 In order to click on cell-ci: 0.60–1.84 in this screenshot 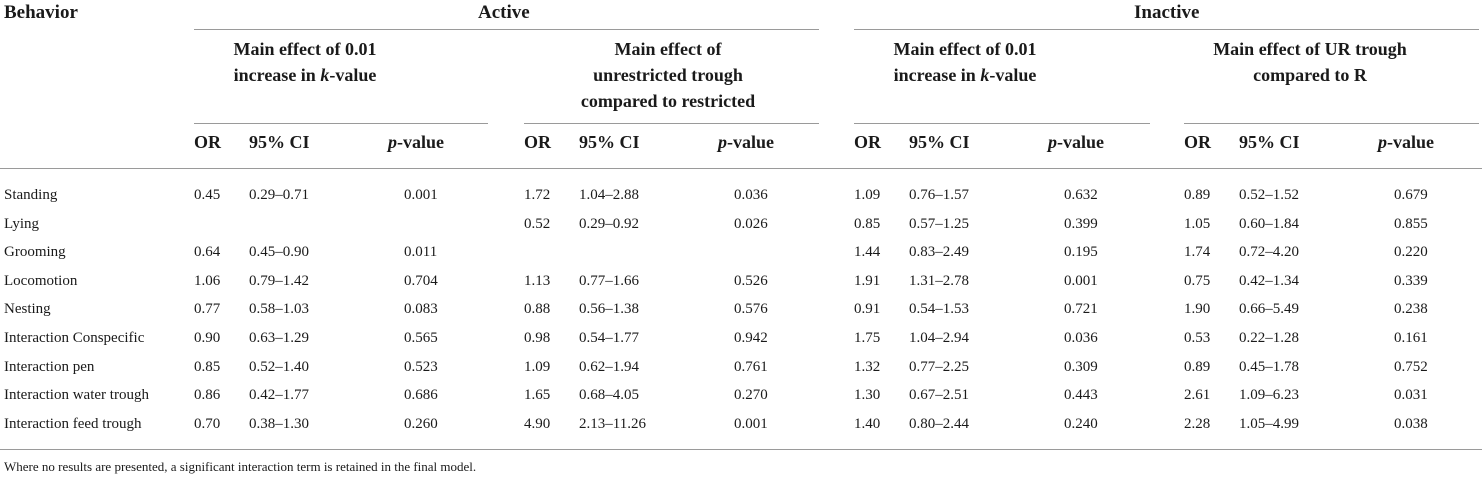, I will do `click(1269, 223)`.